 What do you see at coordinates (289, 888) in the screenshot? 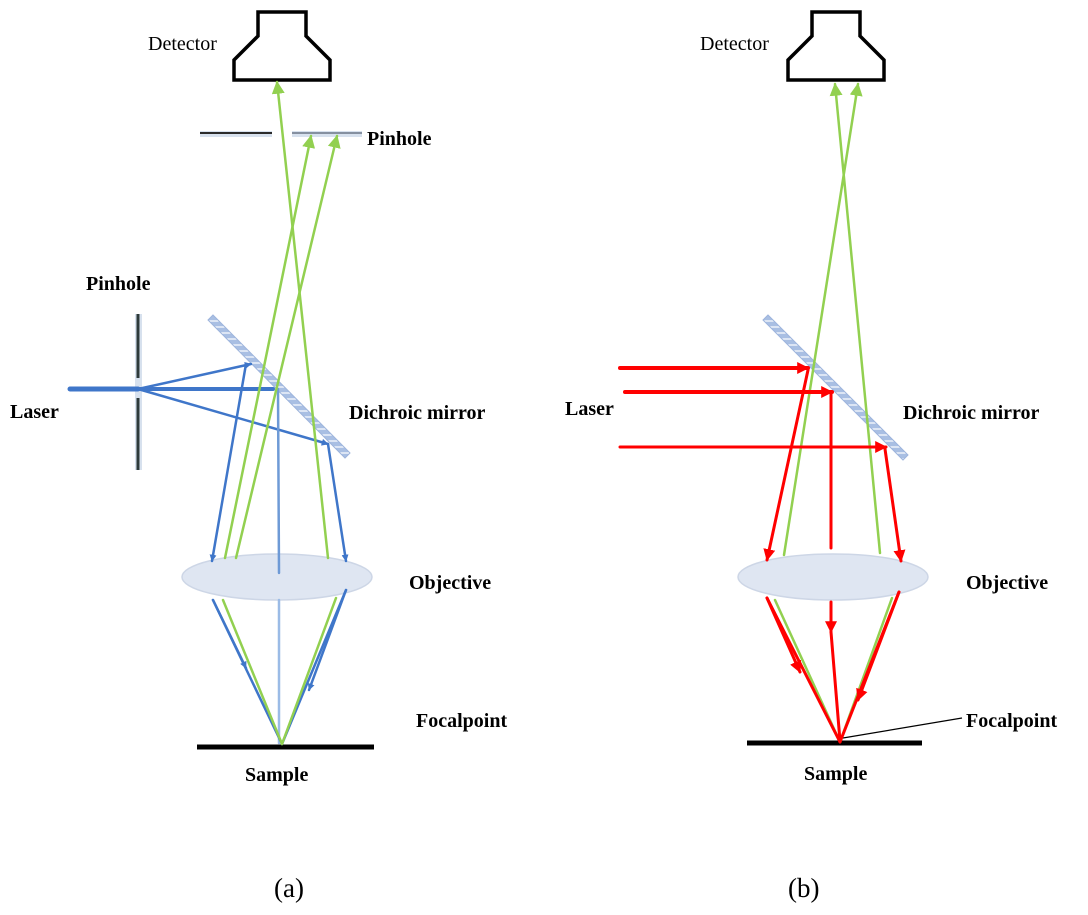
I see `caption-a: (a)` at bounding box center [289, 888].